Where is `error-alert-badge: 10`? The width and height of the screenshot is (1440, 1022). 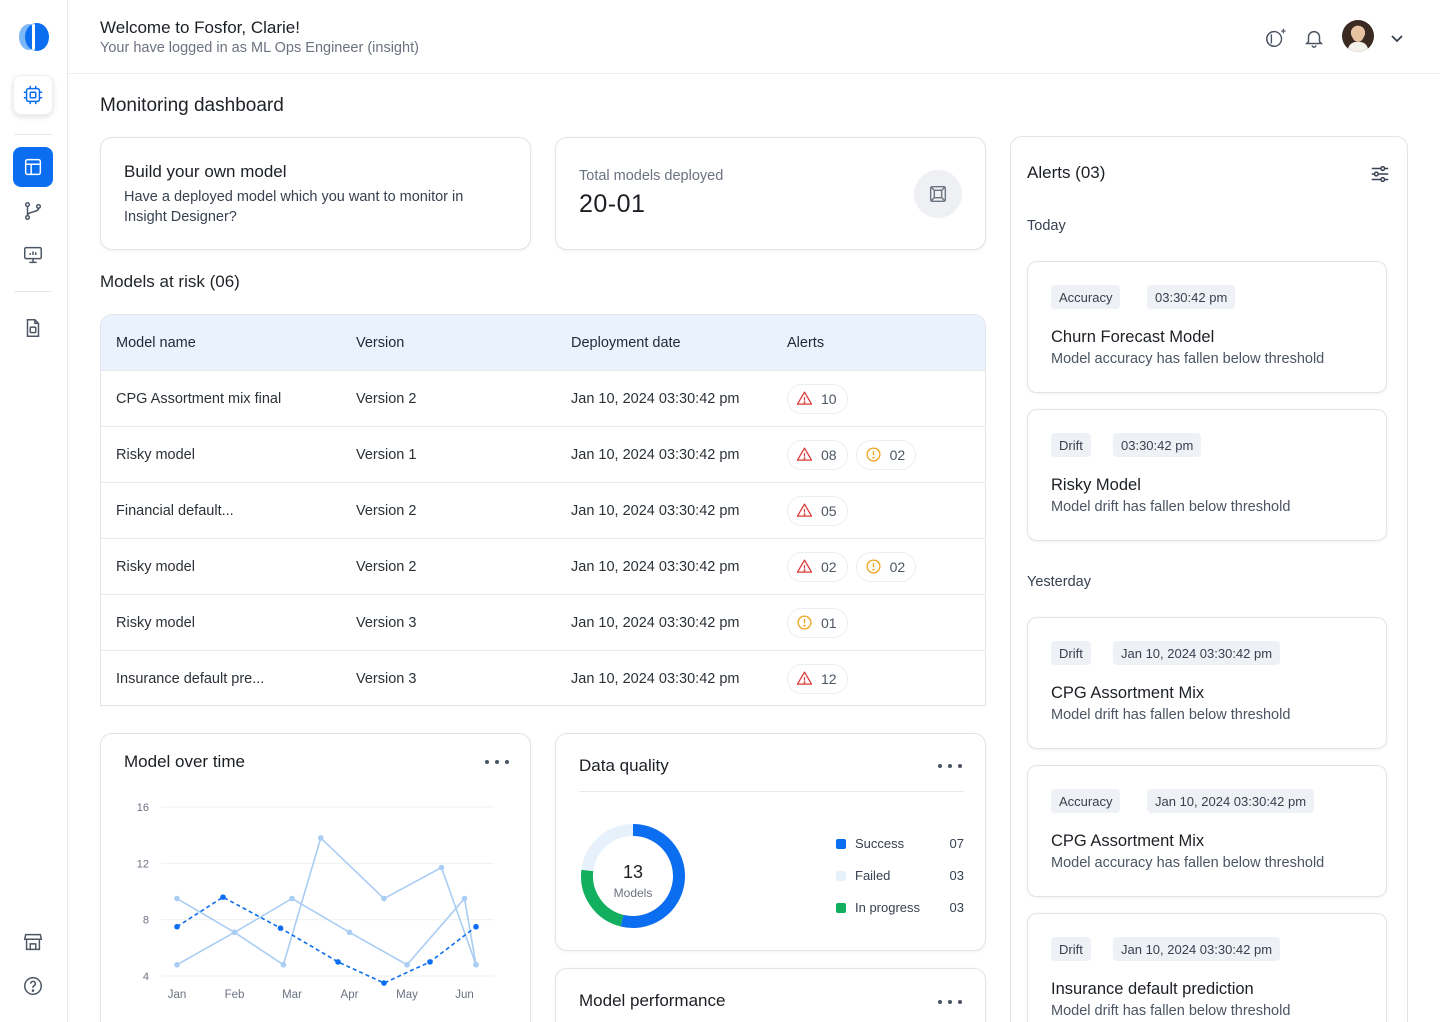 error-alert-badge: 10 is located at coordinates (817, 398).